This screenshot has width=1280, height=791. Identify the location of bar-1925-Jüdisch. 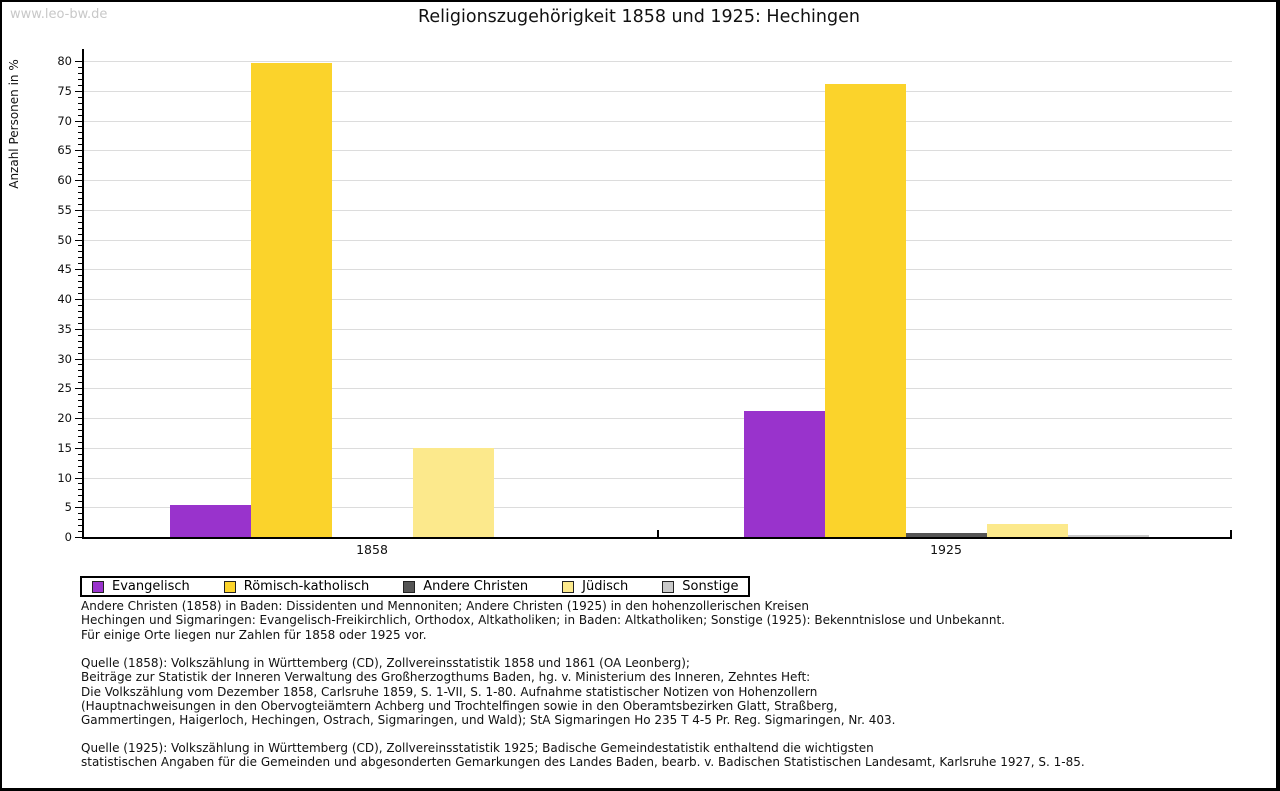
(1027, 530).